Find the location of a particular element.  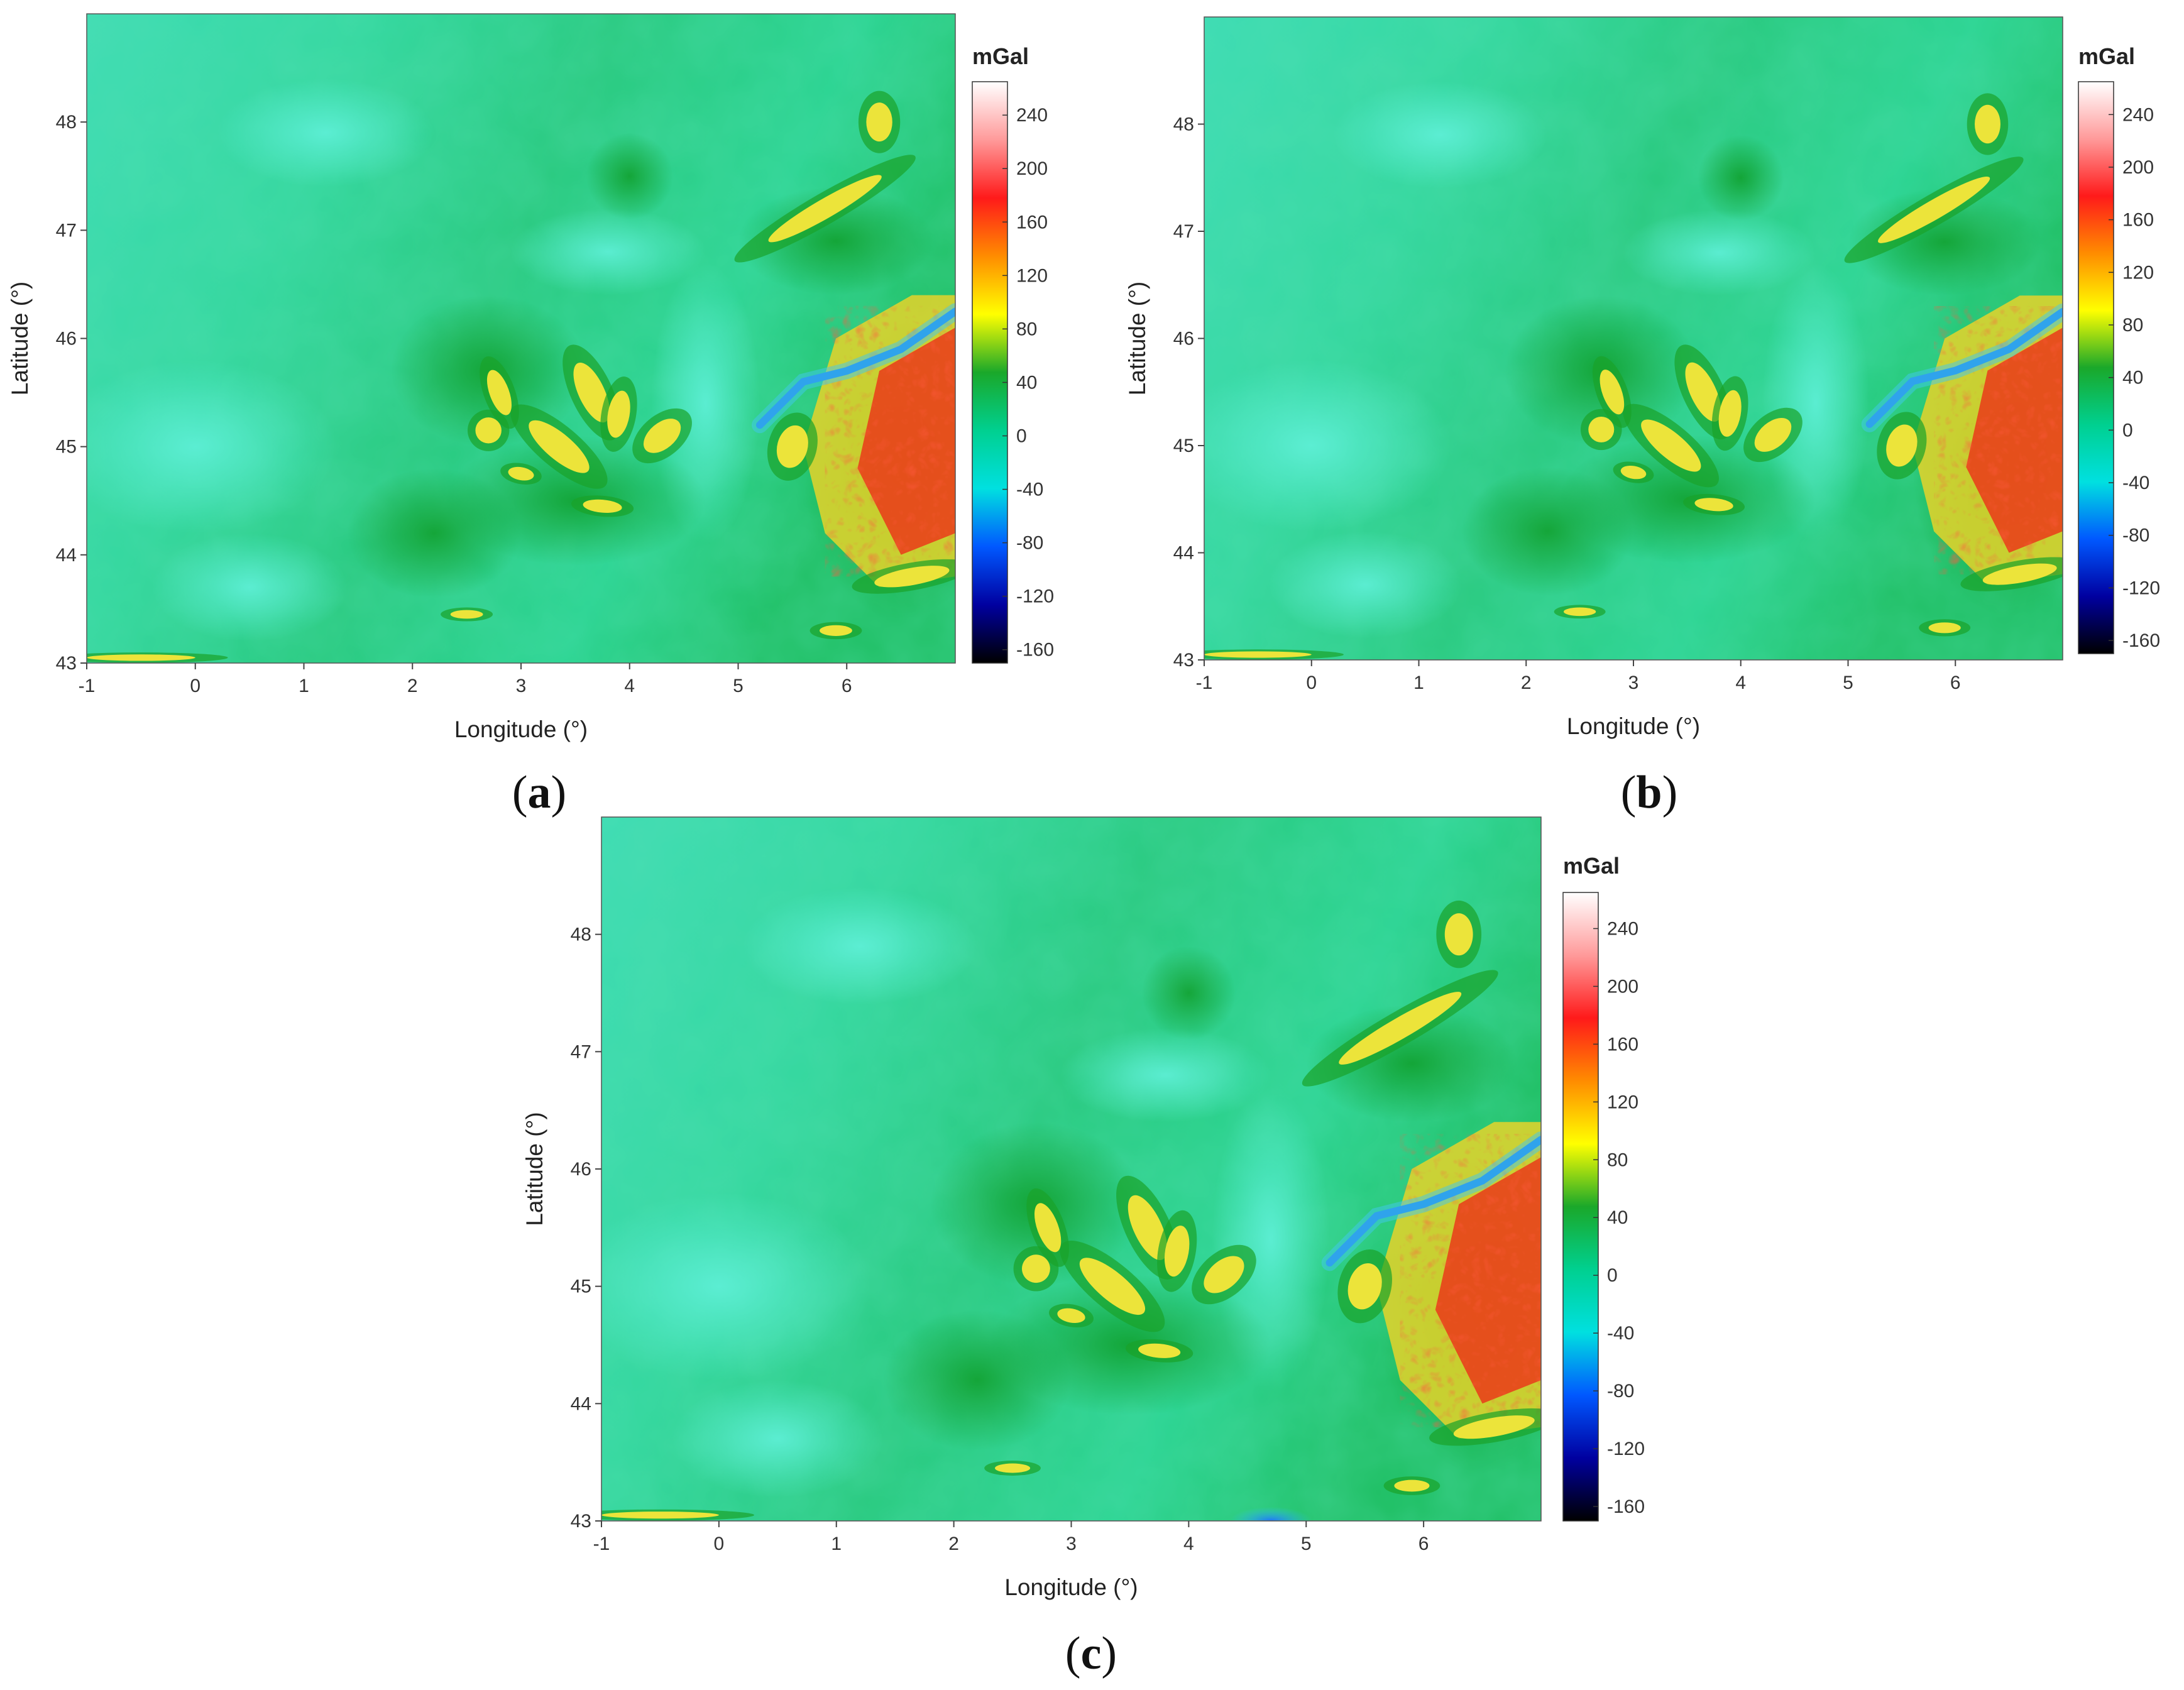

heatmap-field is located at coordinates (1633, 339).